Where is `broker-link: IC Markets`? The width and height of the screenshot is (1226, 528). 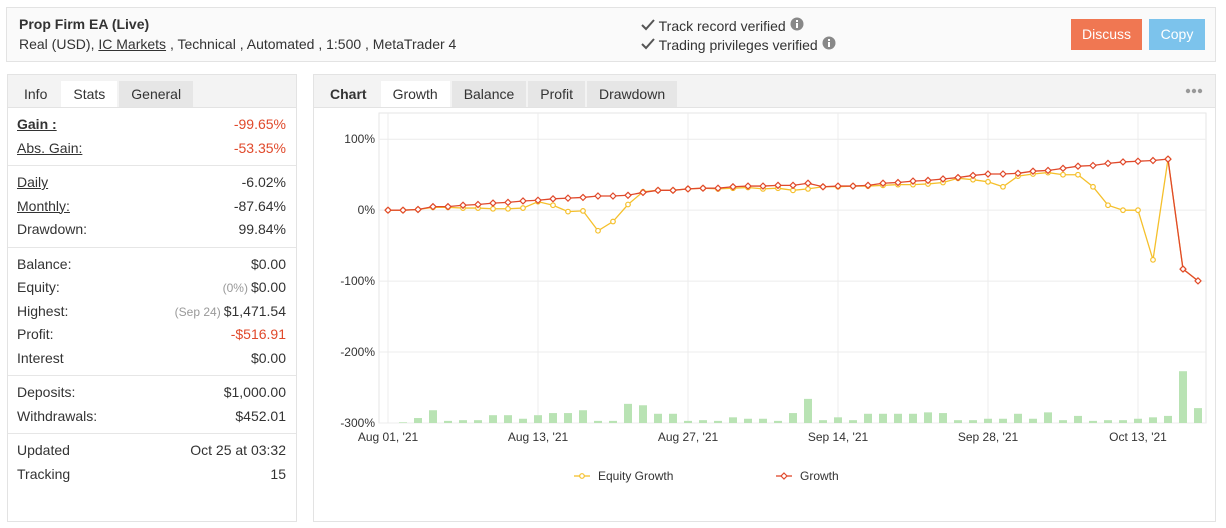
broker-link: IC Markets is located at coordinates (132, 44).